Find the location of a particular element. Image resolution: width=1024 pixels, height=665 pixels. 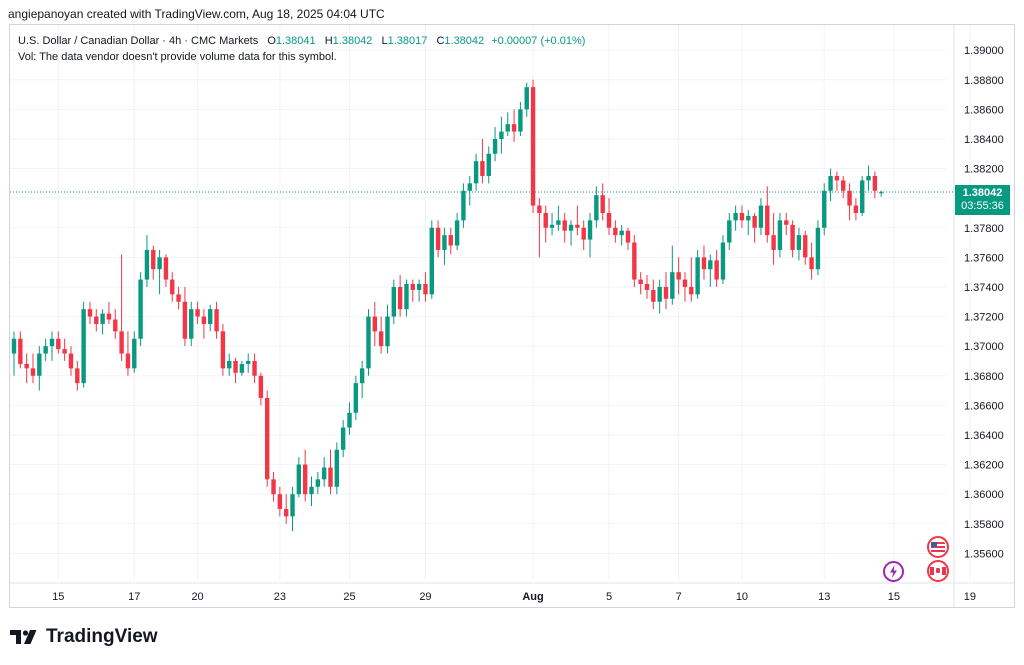

us-flag-icon is located at coordinates (938, 547).